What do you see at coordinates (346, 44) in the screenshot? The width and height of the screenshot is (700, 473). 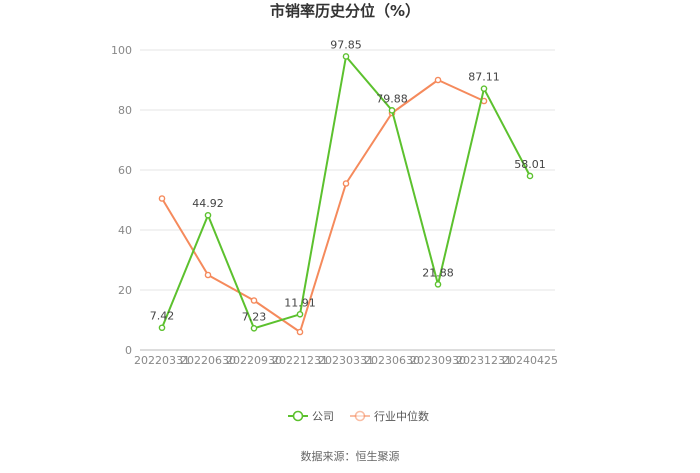 I see `data-label: 97.85` at bounding box center [346, 44].